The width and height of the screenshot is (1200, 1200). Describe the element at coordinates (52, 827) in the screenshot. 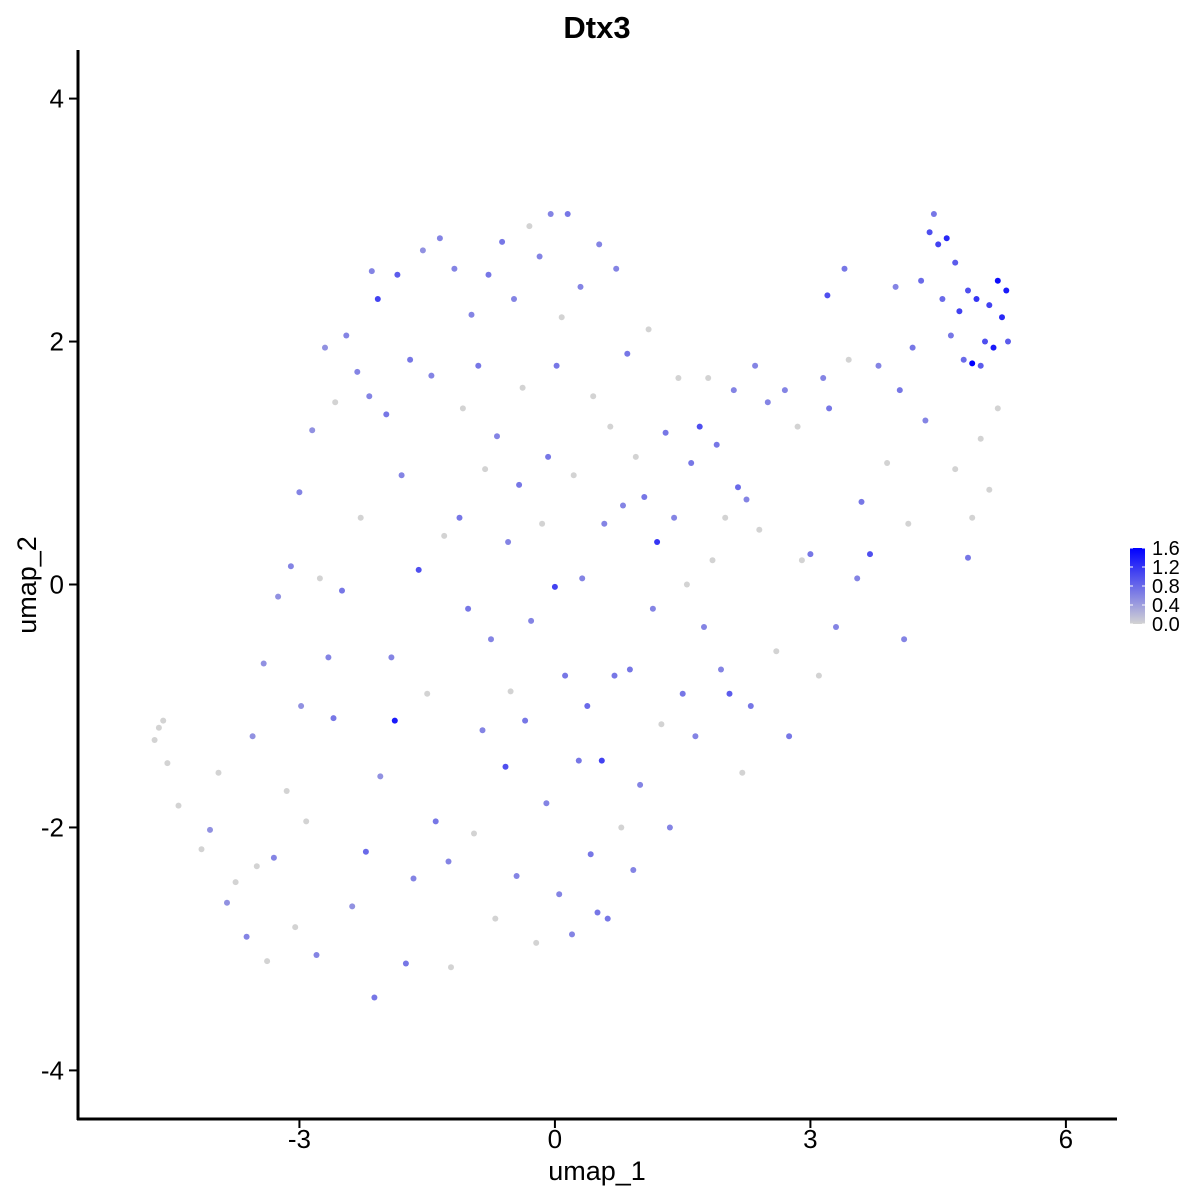

I see `y-tick-label: -2` at that location.